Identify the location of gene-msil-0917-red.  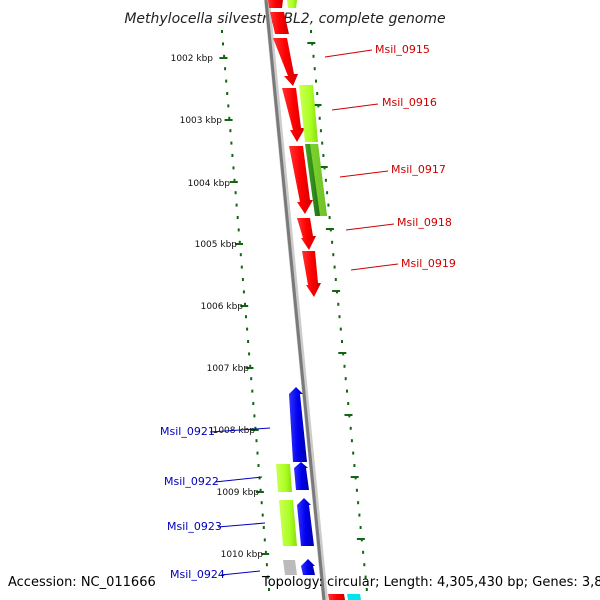
(301, 180).